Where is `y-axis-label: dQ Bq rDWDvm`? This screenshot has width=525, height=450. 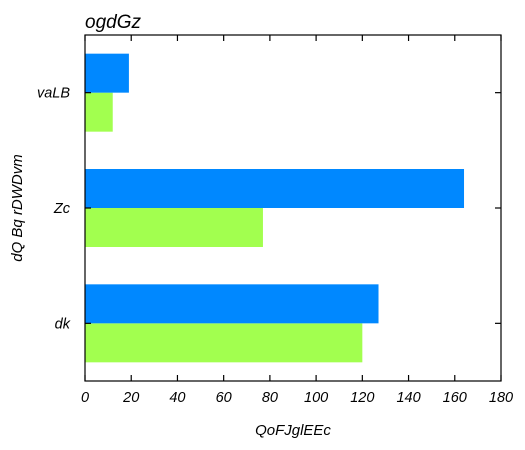 y-axis-label: dQ Bq rDWDvm is located at coordinates (17, 208).